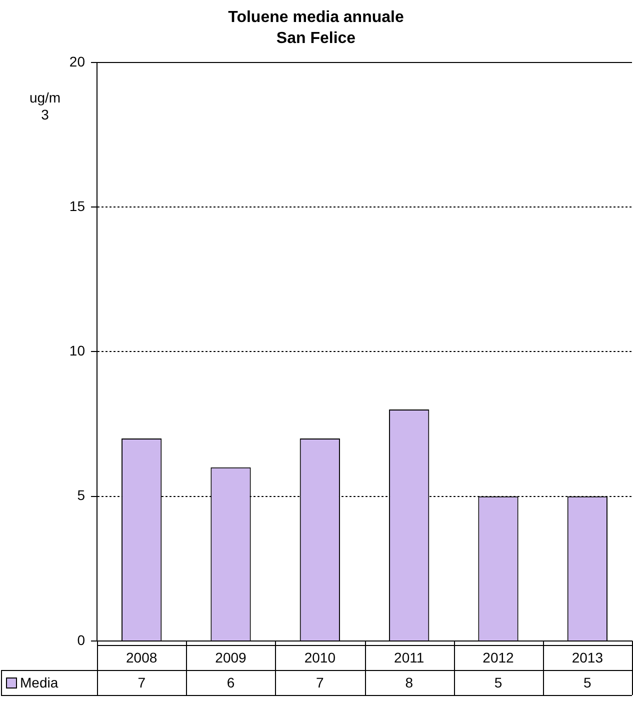  What do you see at coordinates (498, 657) in the screenshot?
I see `x-tick-label: 2012` at bounding box center [498, 657].